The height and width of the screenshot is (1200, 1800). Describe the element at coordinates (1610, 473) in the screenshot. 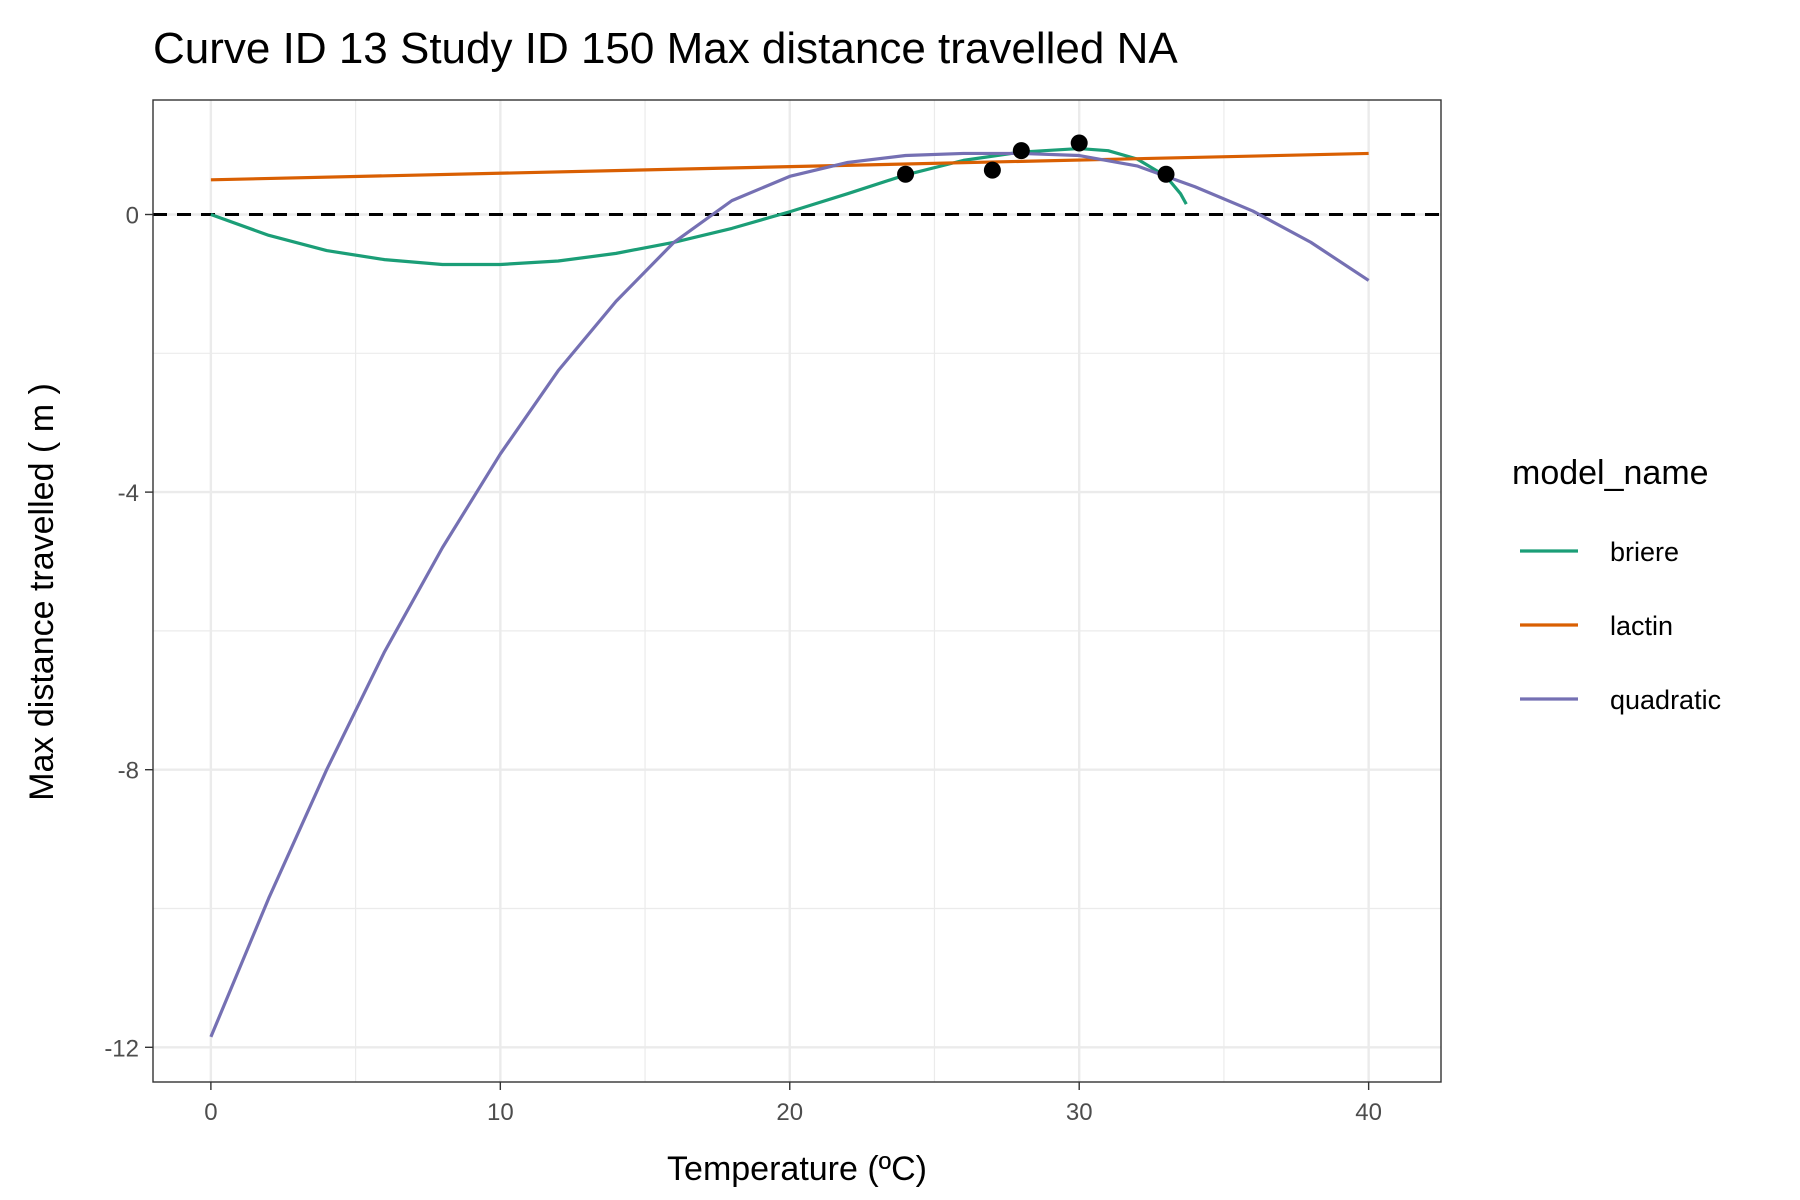

I see `legend-title: model_name` at that location.